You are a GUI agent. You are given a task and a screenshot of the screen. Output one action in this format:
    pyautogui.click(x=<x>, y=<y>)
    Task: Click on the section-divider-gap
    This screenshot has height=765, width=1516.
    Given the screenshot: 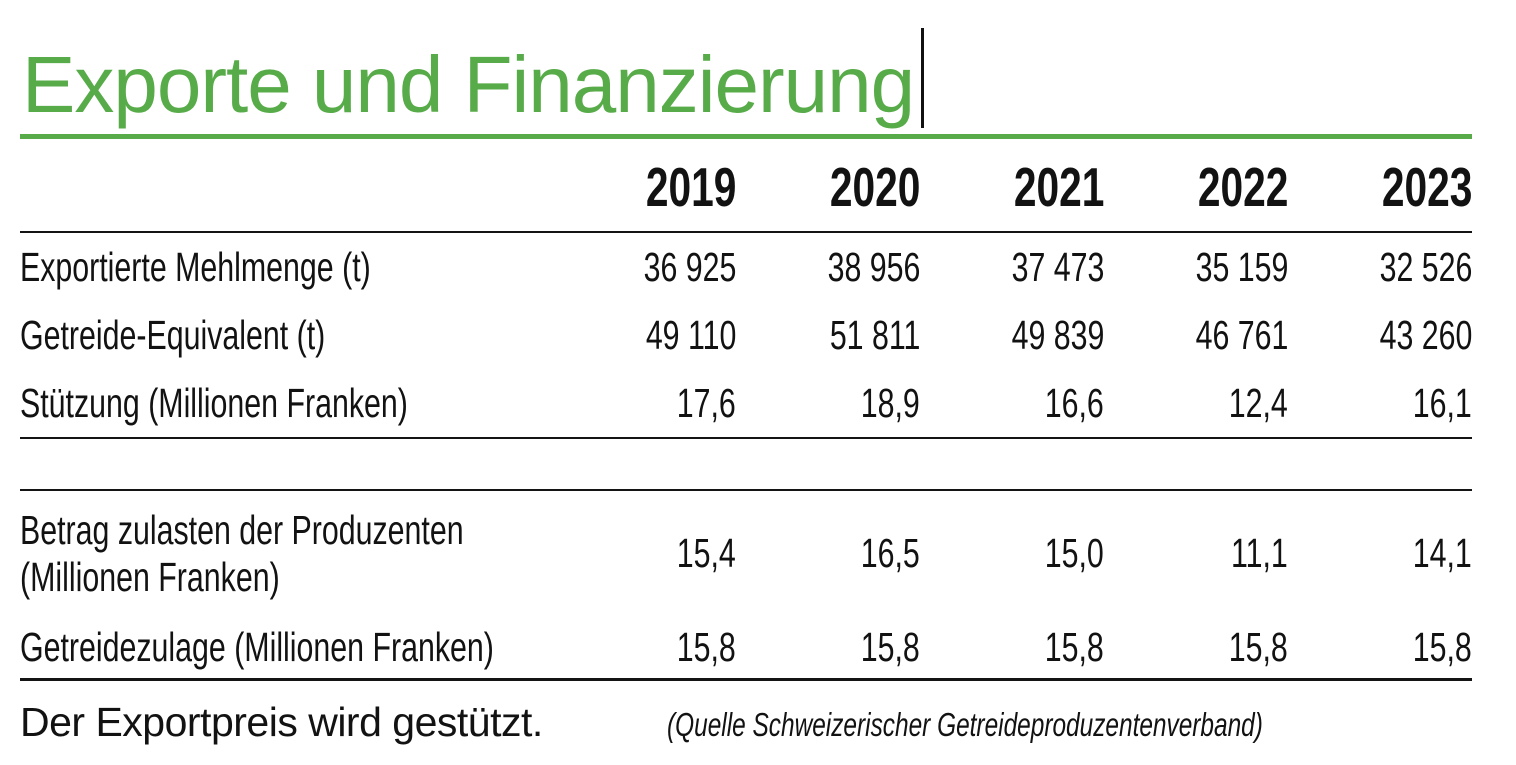 What is the action you would take?
    pyautogui.click(x=746, y=465)
    